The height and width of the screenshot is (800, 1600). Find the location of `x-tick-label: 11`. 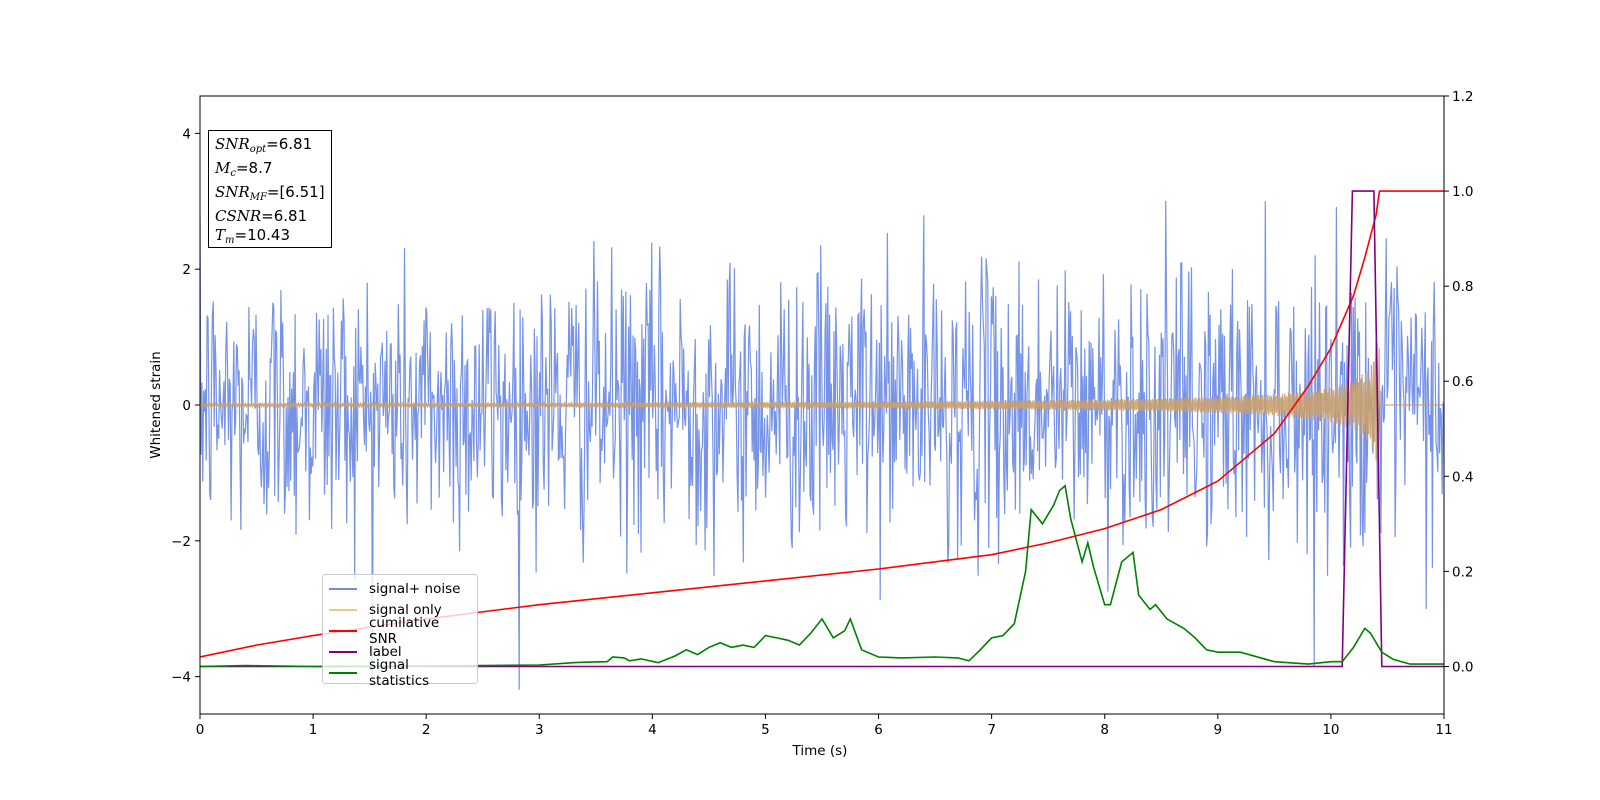

x-tick-label: 11 is located at coordinates (1443, 730).